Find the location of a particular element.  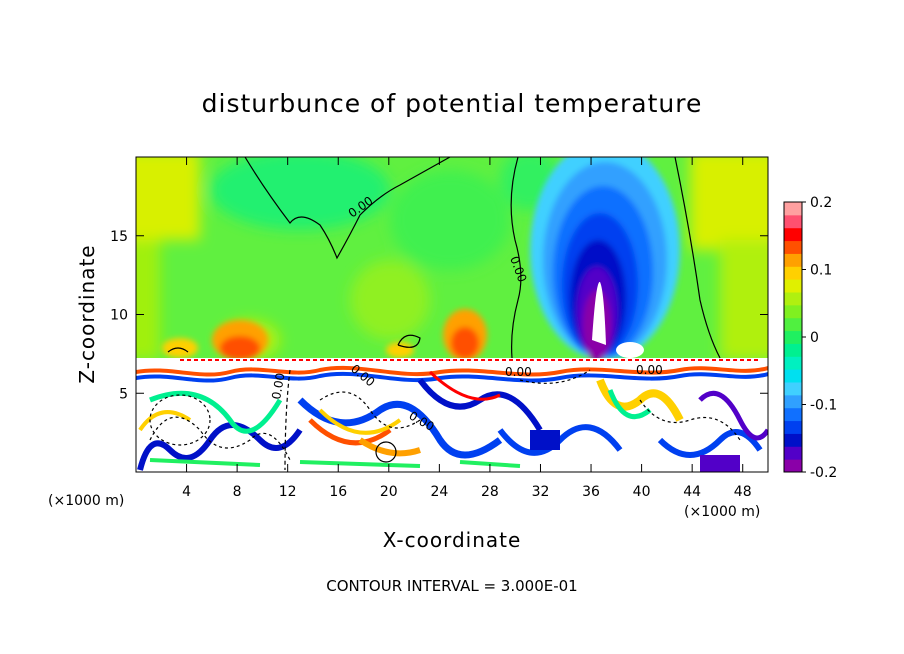

x-unit-label-left: (×1000 m) is located at coordinates (86, 501).